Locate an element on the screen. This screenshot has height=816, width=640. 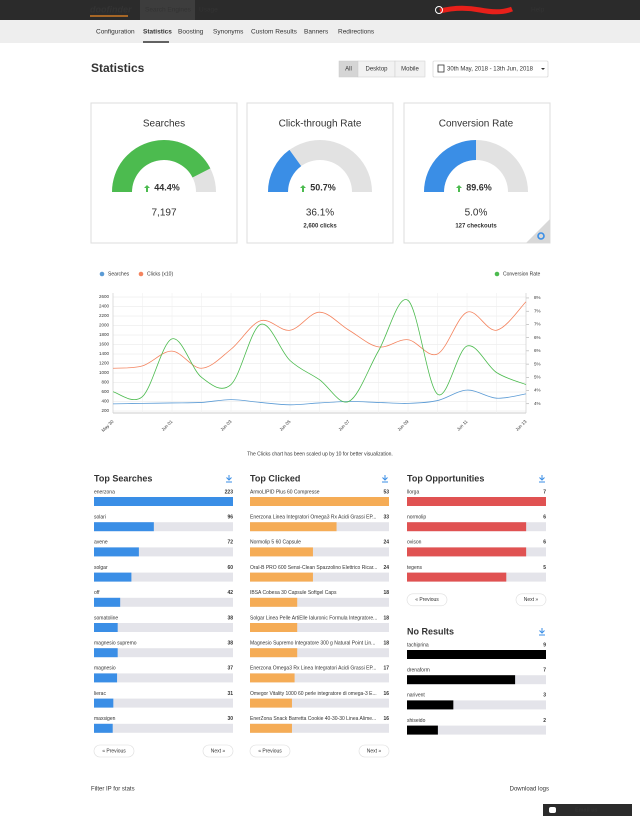
subnav-item: Statistics is located at coordinates (157, 32).